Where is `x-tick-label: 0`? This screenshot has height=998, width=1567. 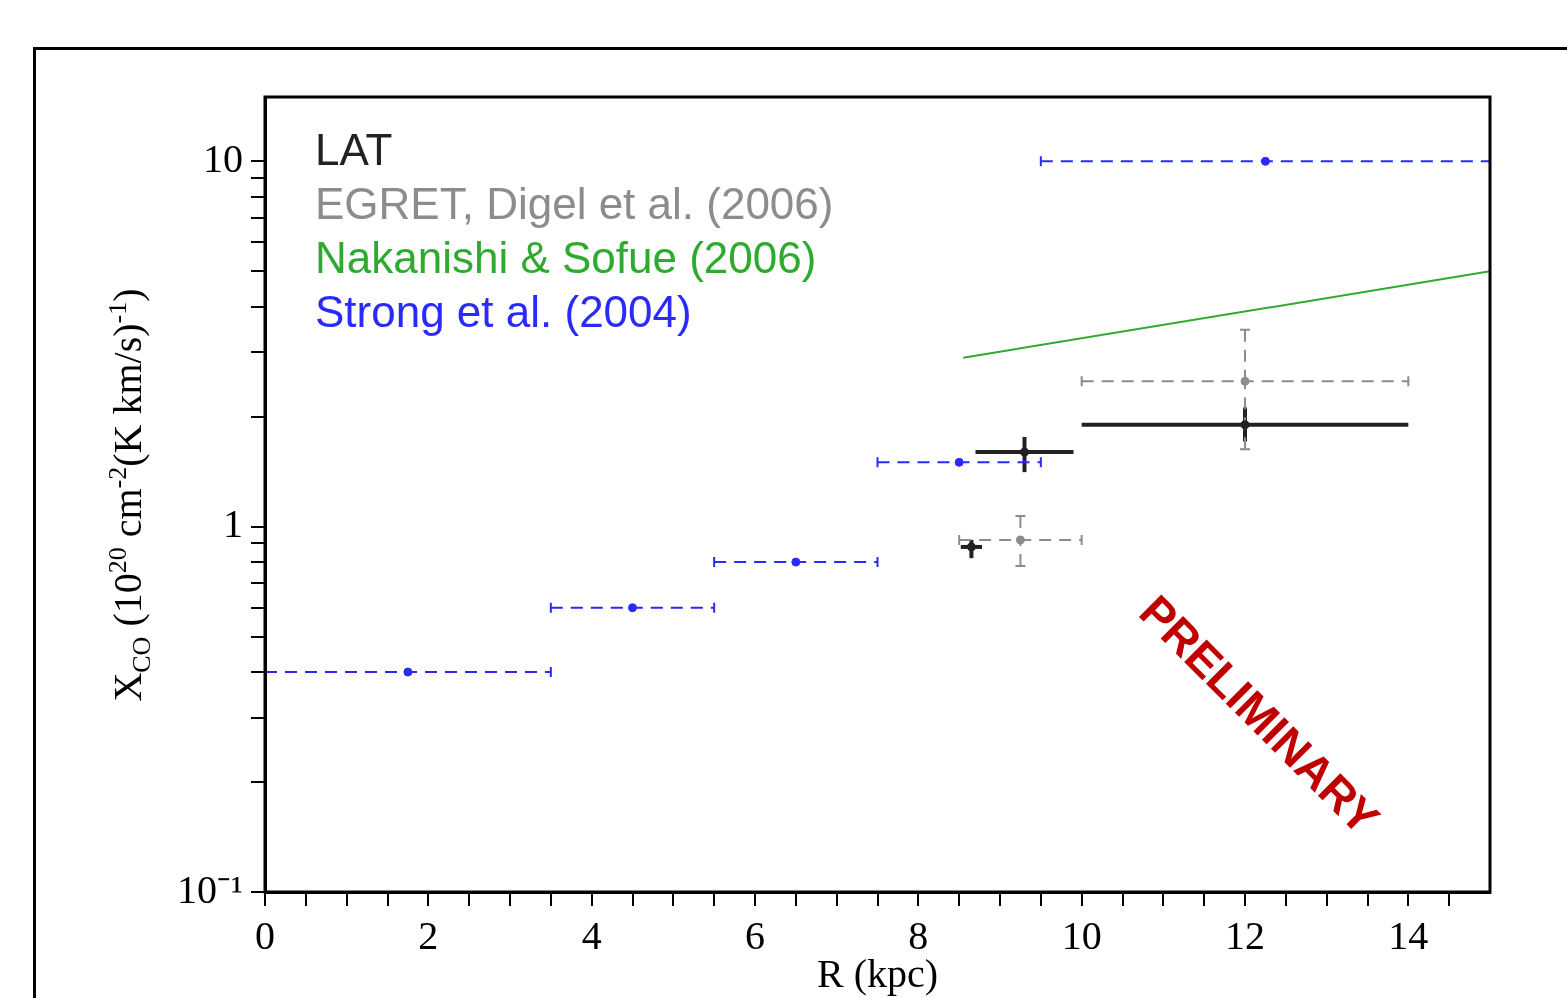 x-tick-label: 0 is located at coordinates (265, 935).